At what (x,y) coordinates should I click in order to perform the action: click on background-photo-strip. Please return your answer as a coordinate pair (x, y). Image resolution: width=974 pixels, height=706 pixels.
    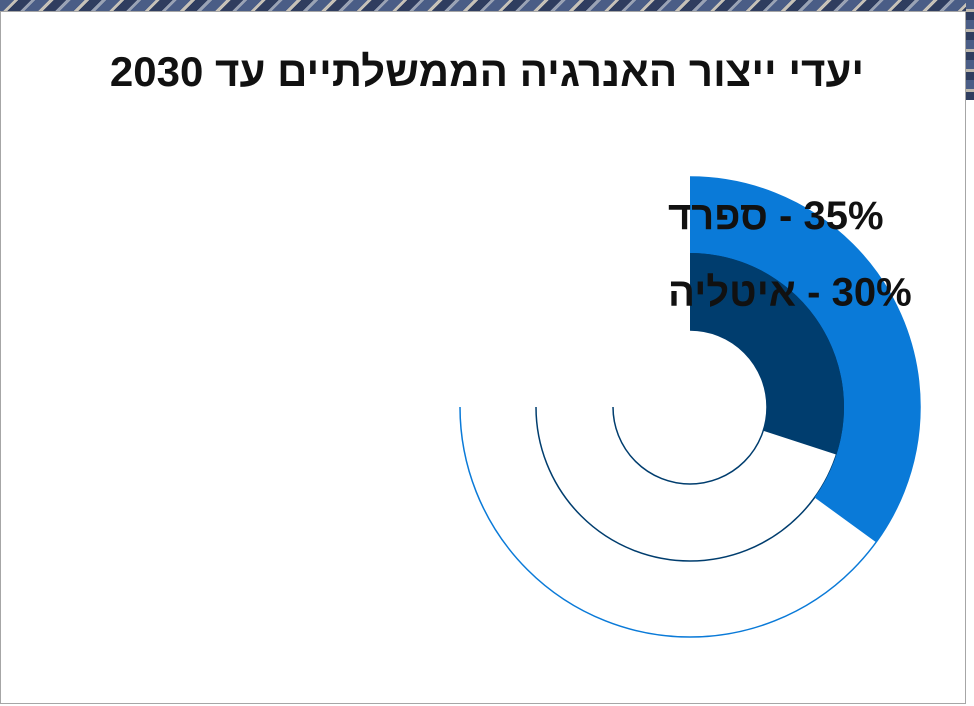
    Looking at the image, I should click on (487, 7).